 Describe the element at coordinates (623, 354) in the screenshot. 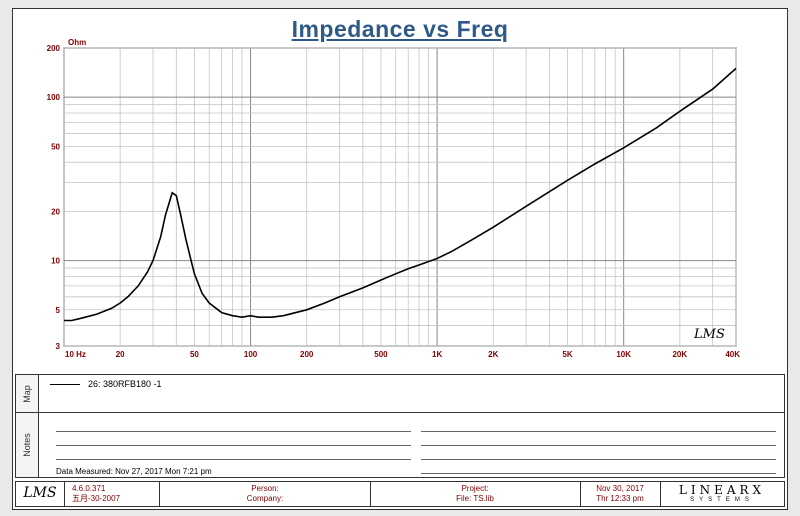

I see `x-tick-label: 10K` at that location.